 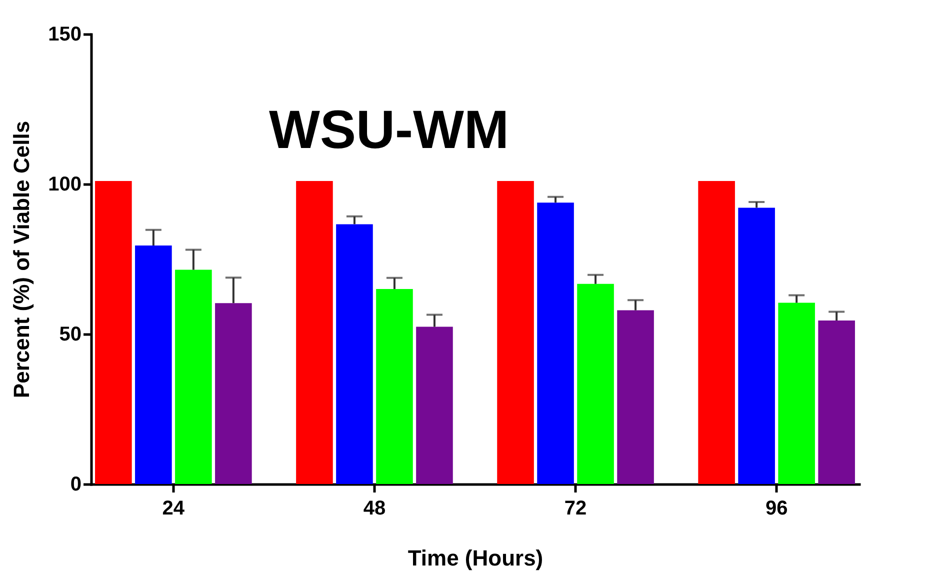 I want to click on y-tick-label: 50, so click(x=70, y=335).